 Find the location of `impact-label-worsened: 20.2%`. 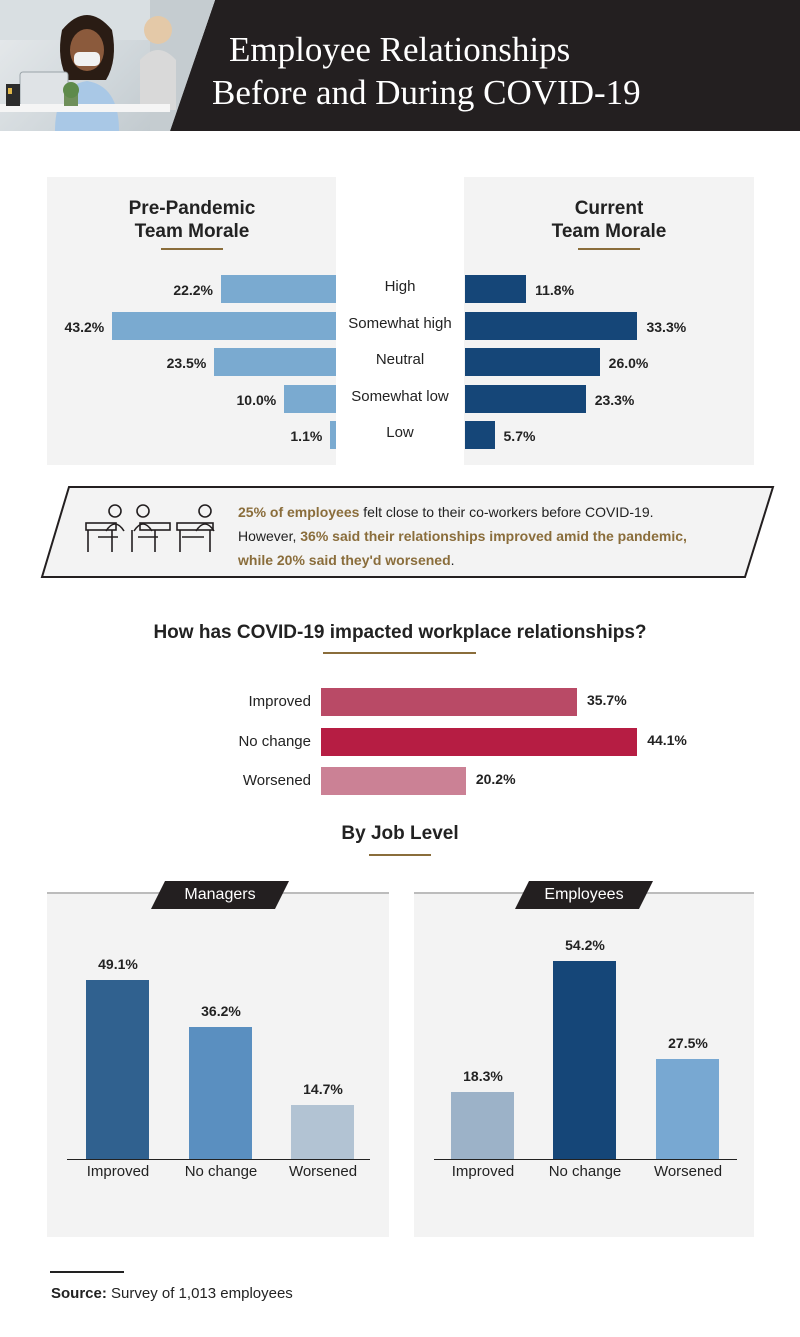

impact-label-worsened: 20.2% is located at coordinates (495, 779).